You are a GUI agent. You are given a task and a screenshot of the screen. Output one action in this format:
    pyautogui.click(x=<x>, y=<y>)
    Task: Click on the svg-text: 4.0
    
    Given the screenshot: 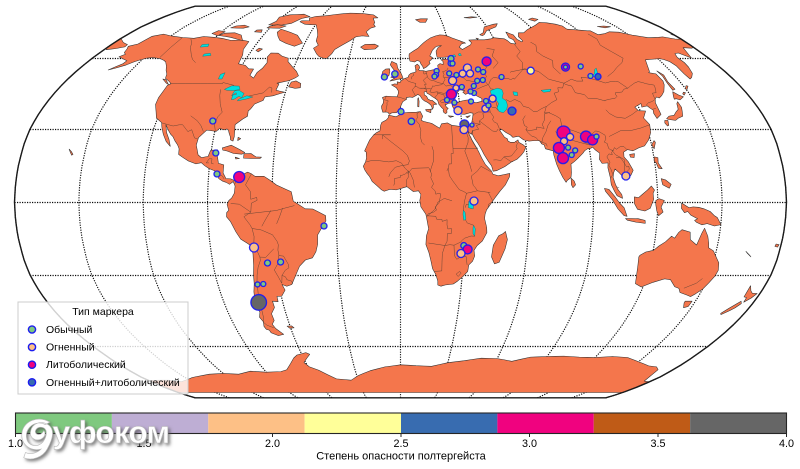 What is the action you would take?
    pyautogui.click(x=786, y=444)
    